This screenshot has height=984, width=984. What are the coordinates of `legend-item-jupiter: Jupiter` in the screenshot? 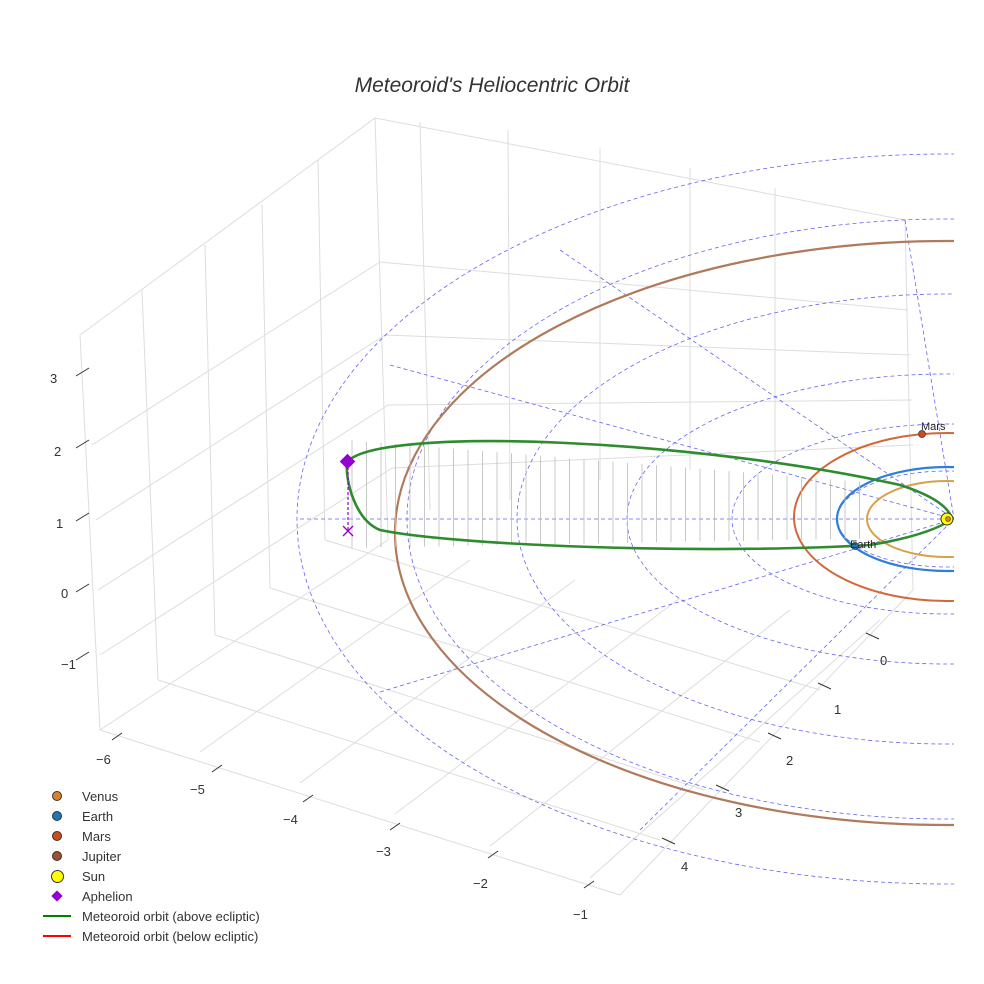 It's located at (149, 856).